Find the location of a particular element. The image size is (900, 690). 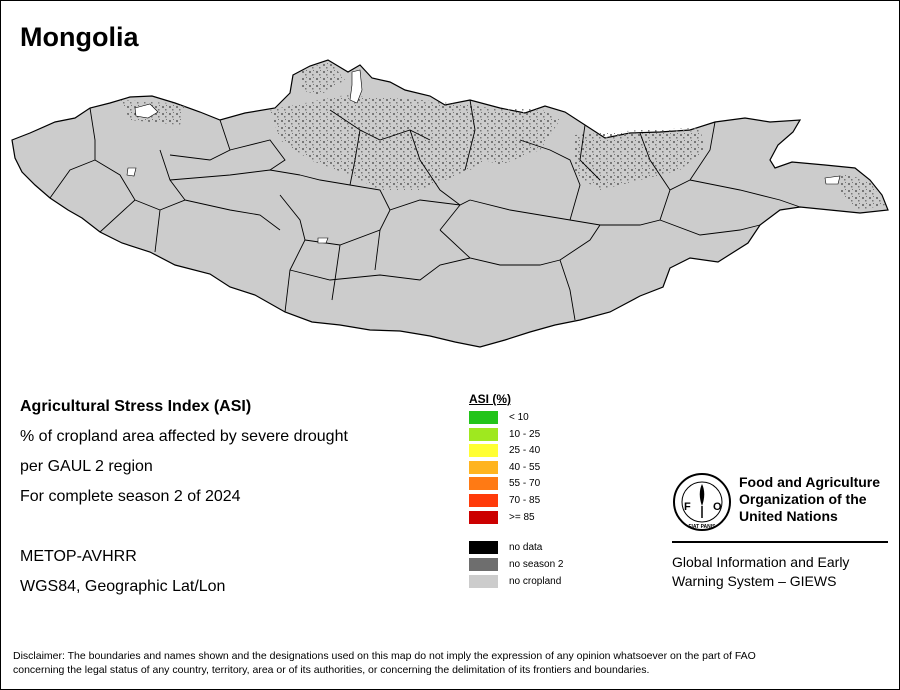

legend-label-other-1: no season 2 is located at coordinates (536, 564).